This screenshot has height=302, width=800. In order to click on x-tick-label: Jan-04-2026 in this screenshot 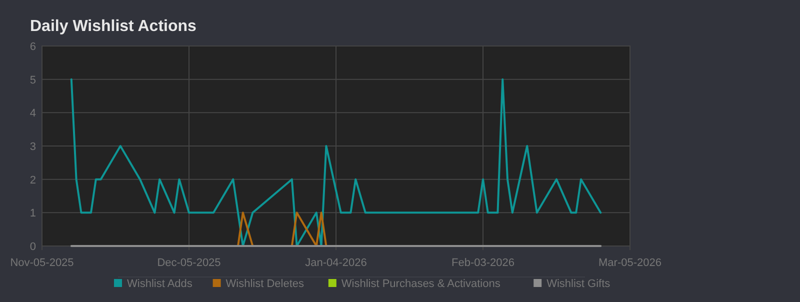, I will do `click(336, 263)`.